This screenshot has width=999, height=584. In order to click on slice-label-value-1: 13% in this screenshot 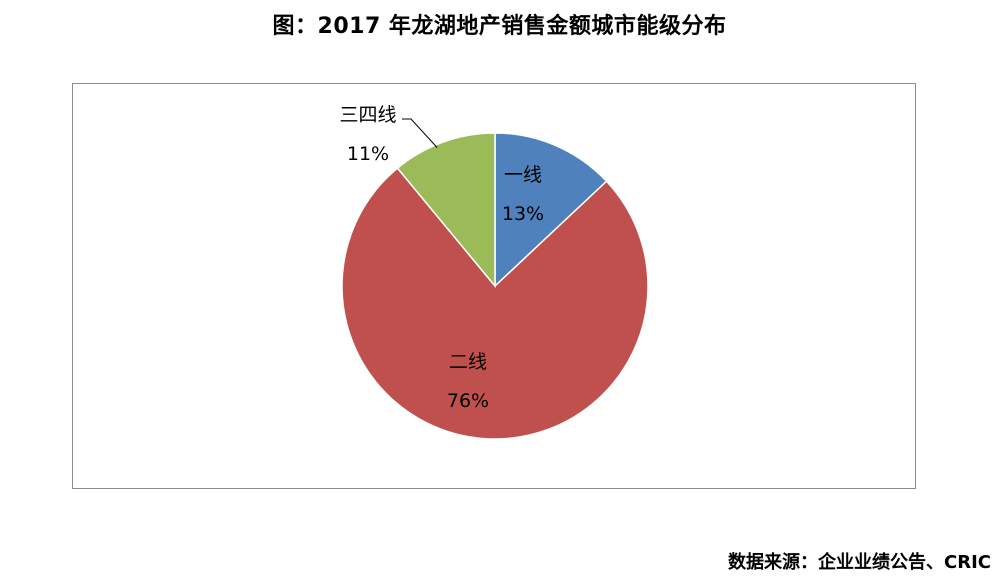, I will do `click(523, 214)`.